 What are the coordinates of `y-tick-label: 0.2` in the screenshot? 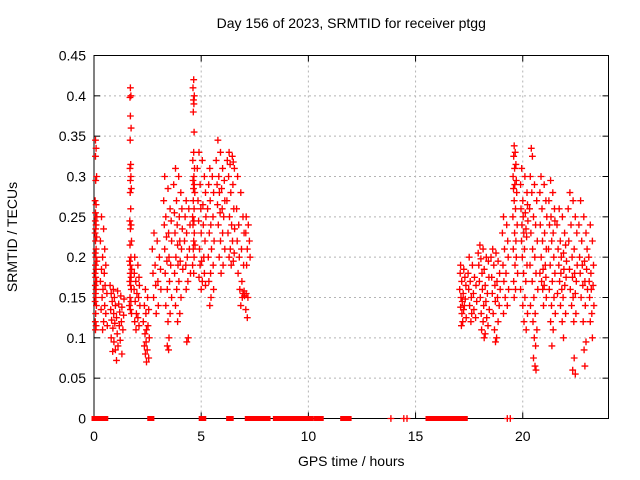 It's located at (77, 257).